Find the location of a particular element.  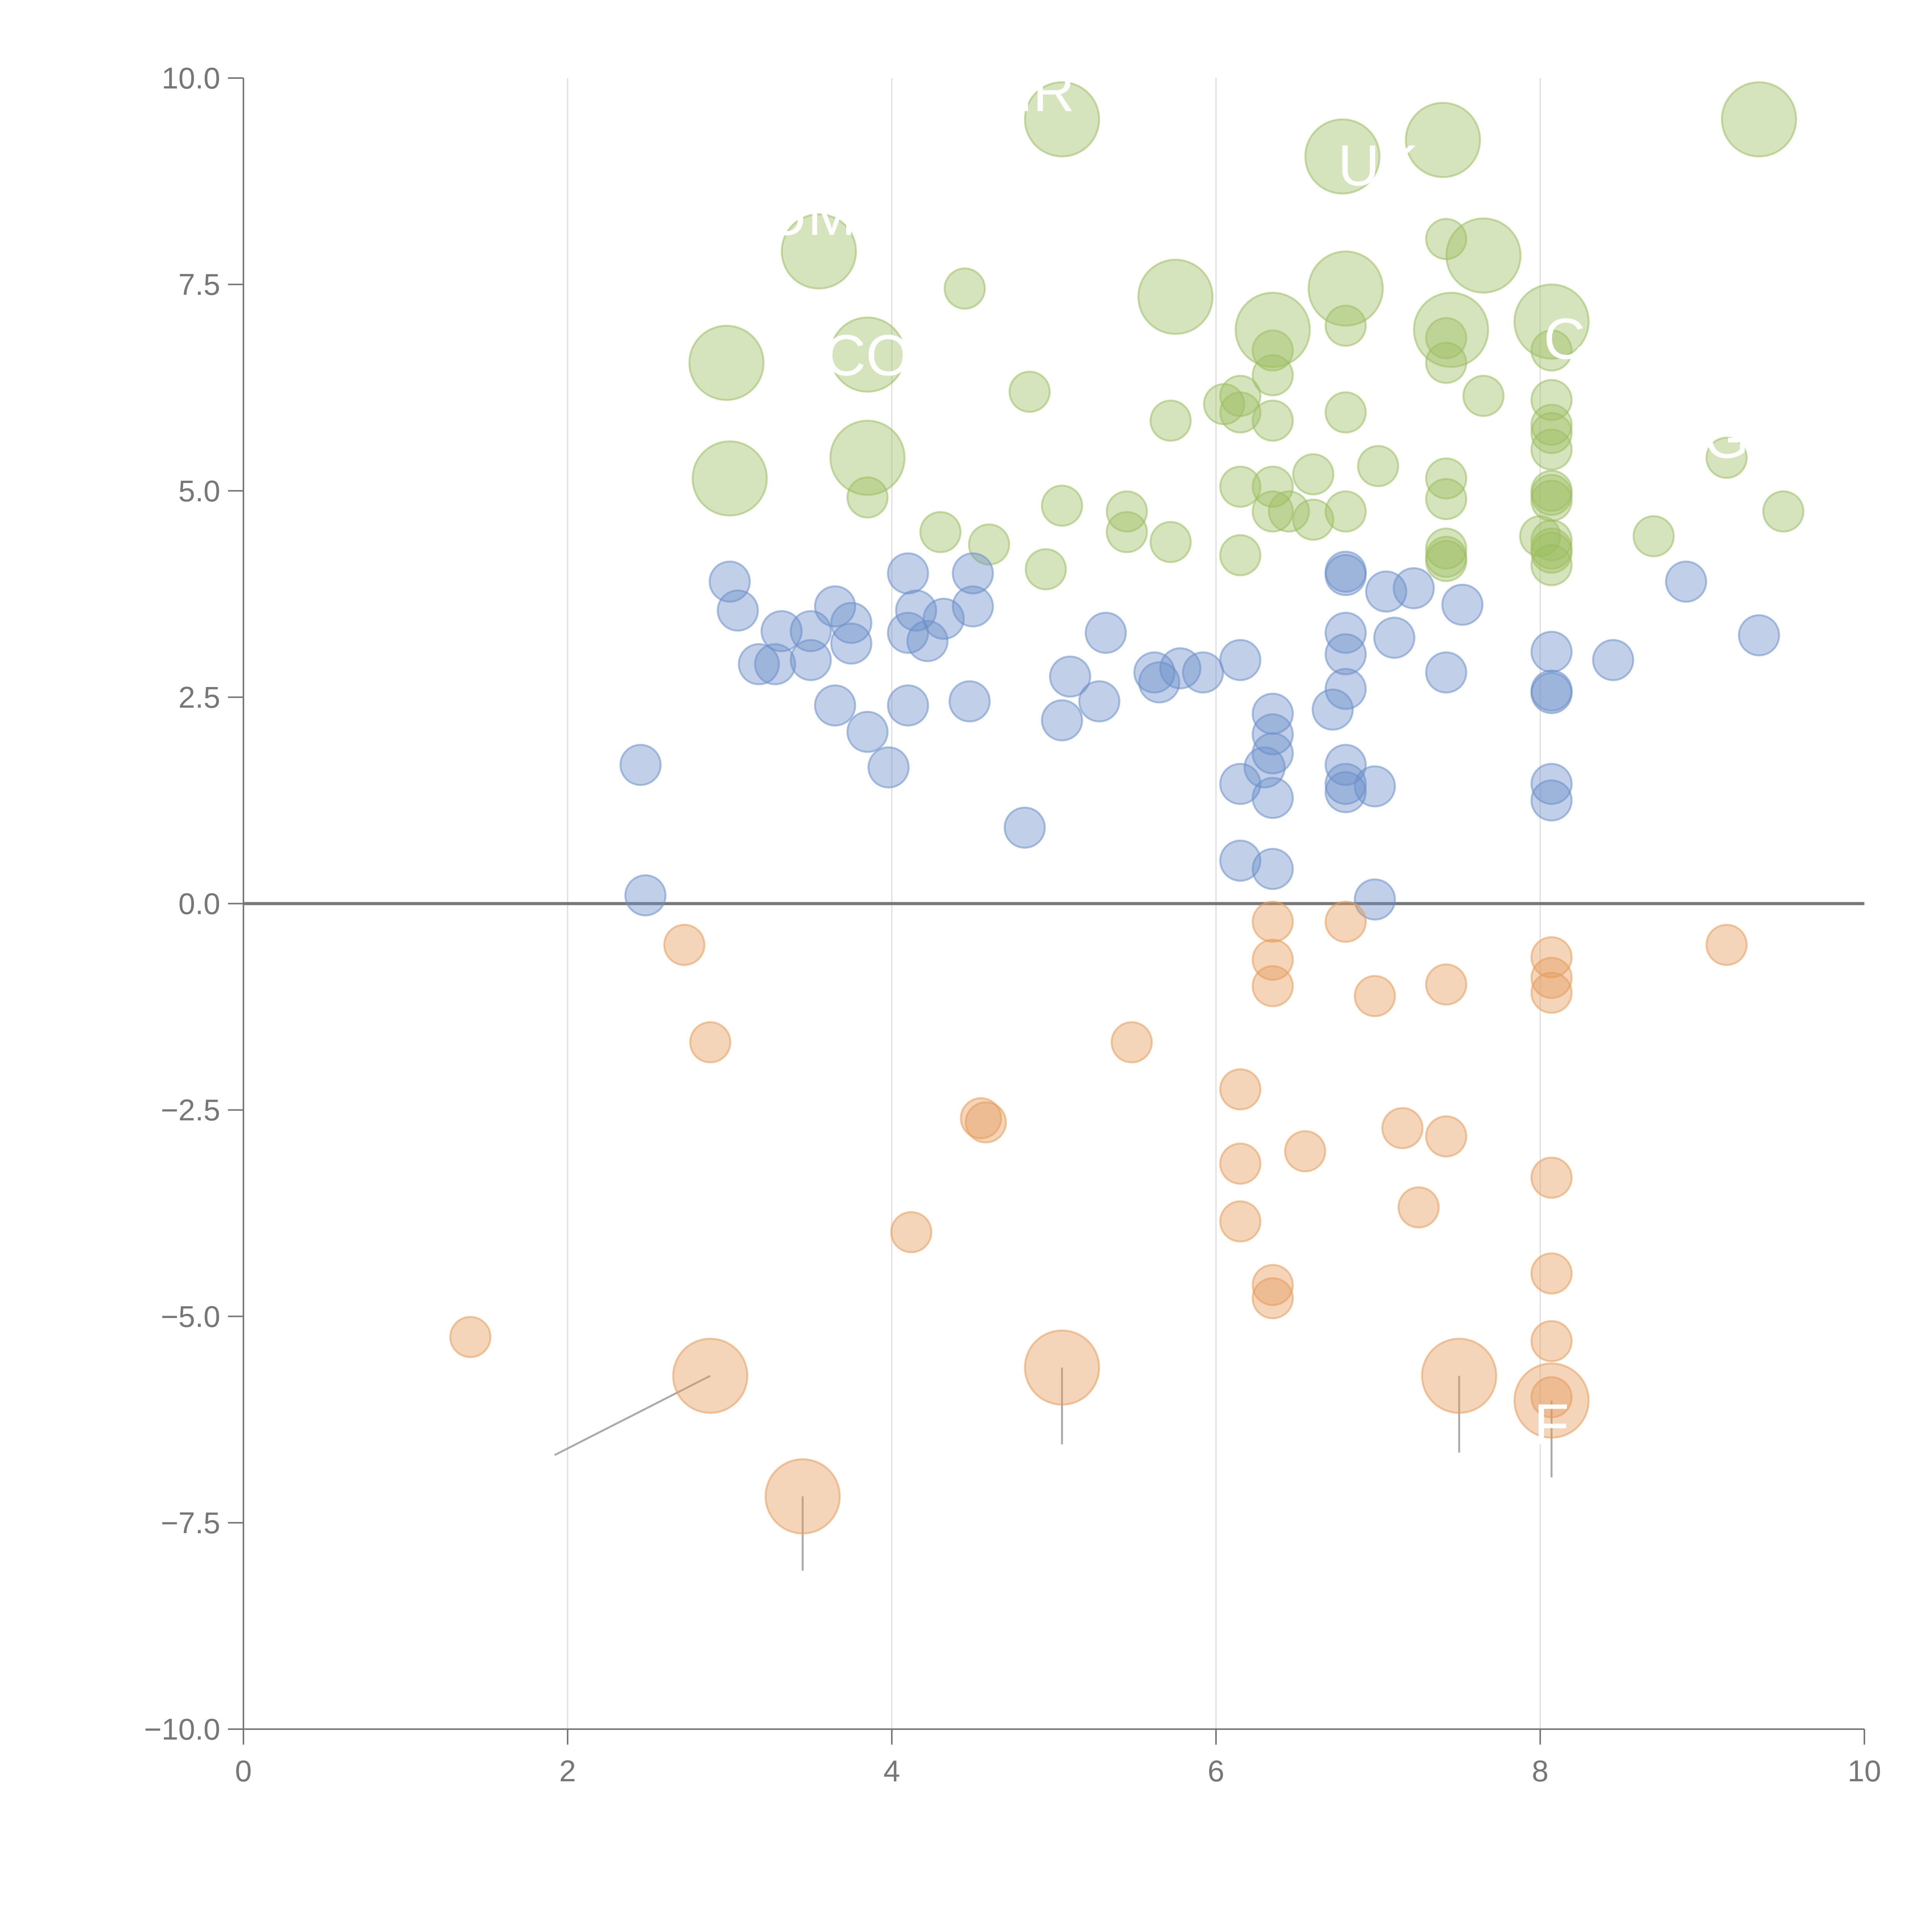

leader-line is located at coordinates (632, 1416).